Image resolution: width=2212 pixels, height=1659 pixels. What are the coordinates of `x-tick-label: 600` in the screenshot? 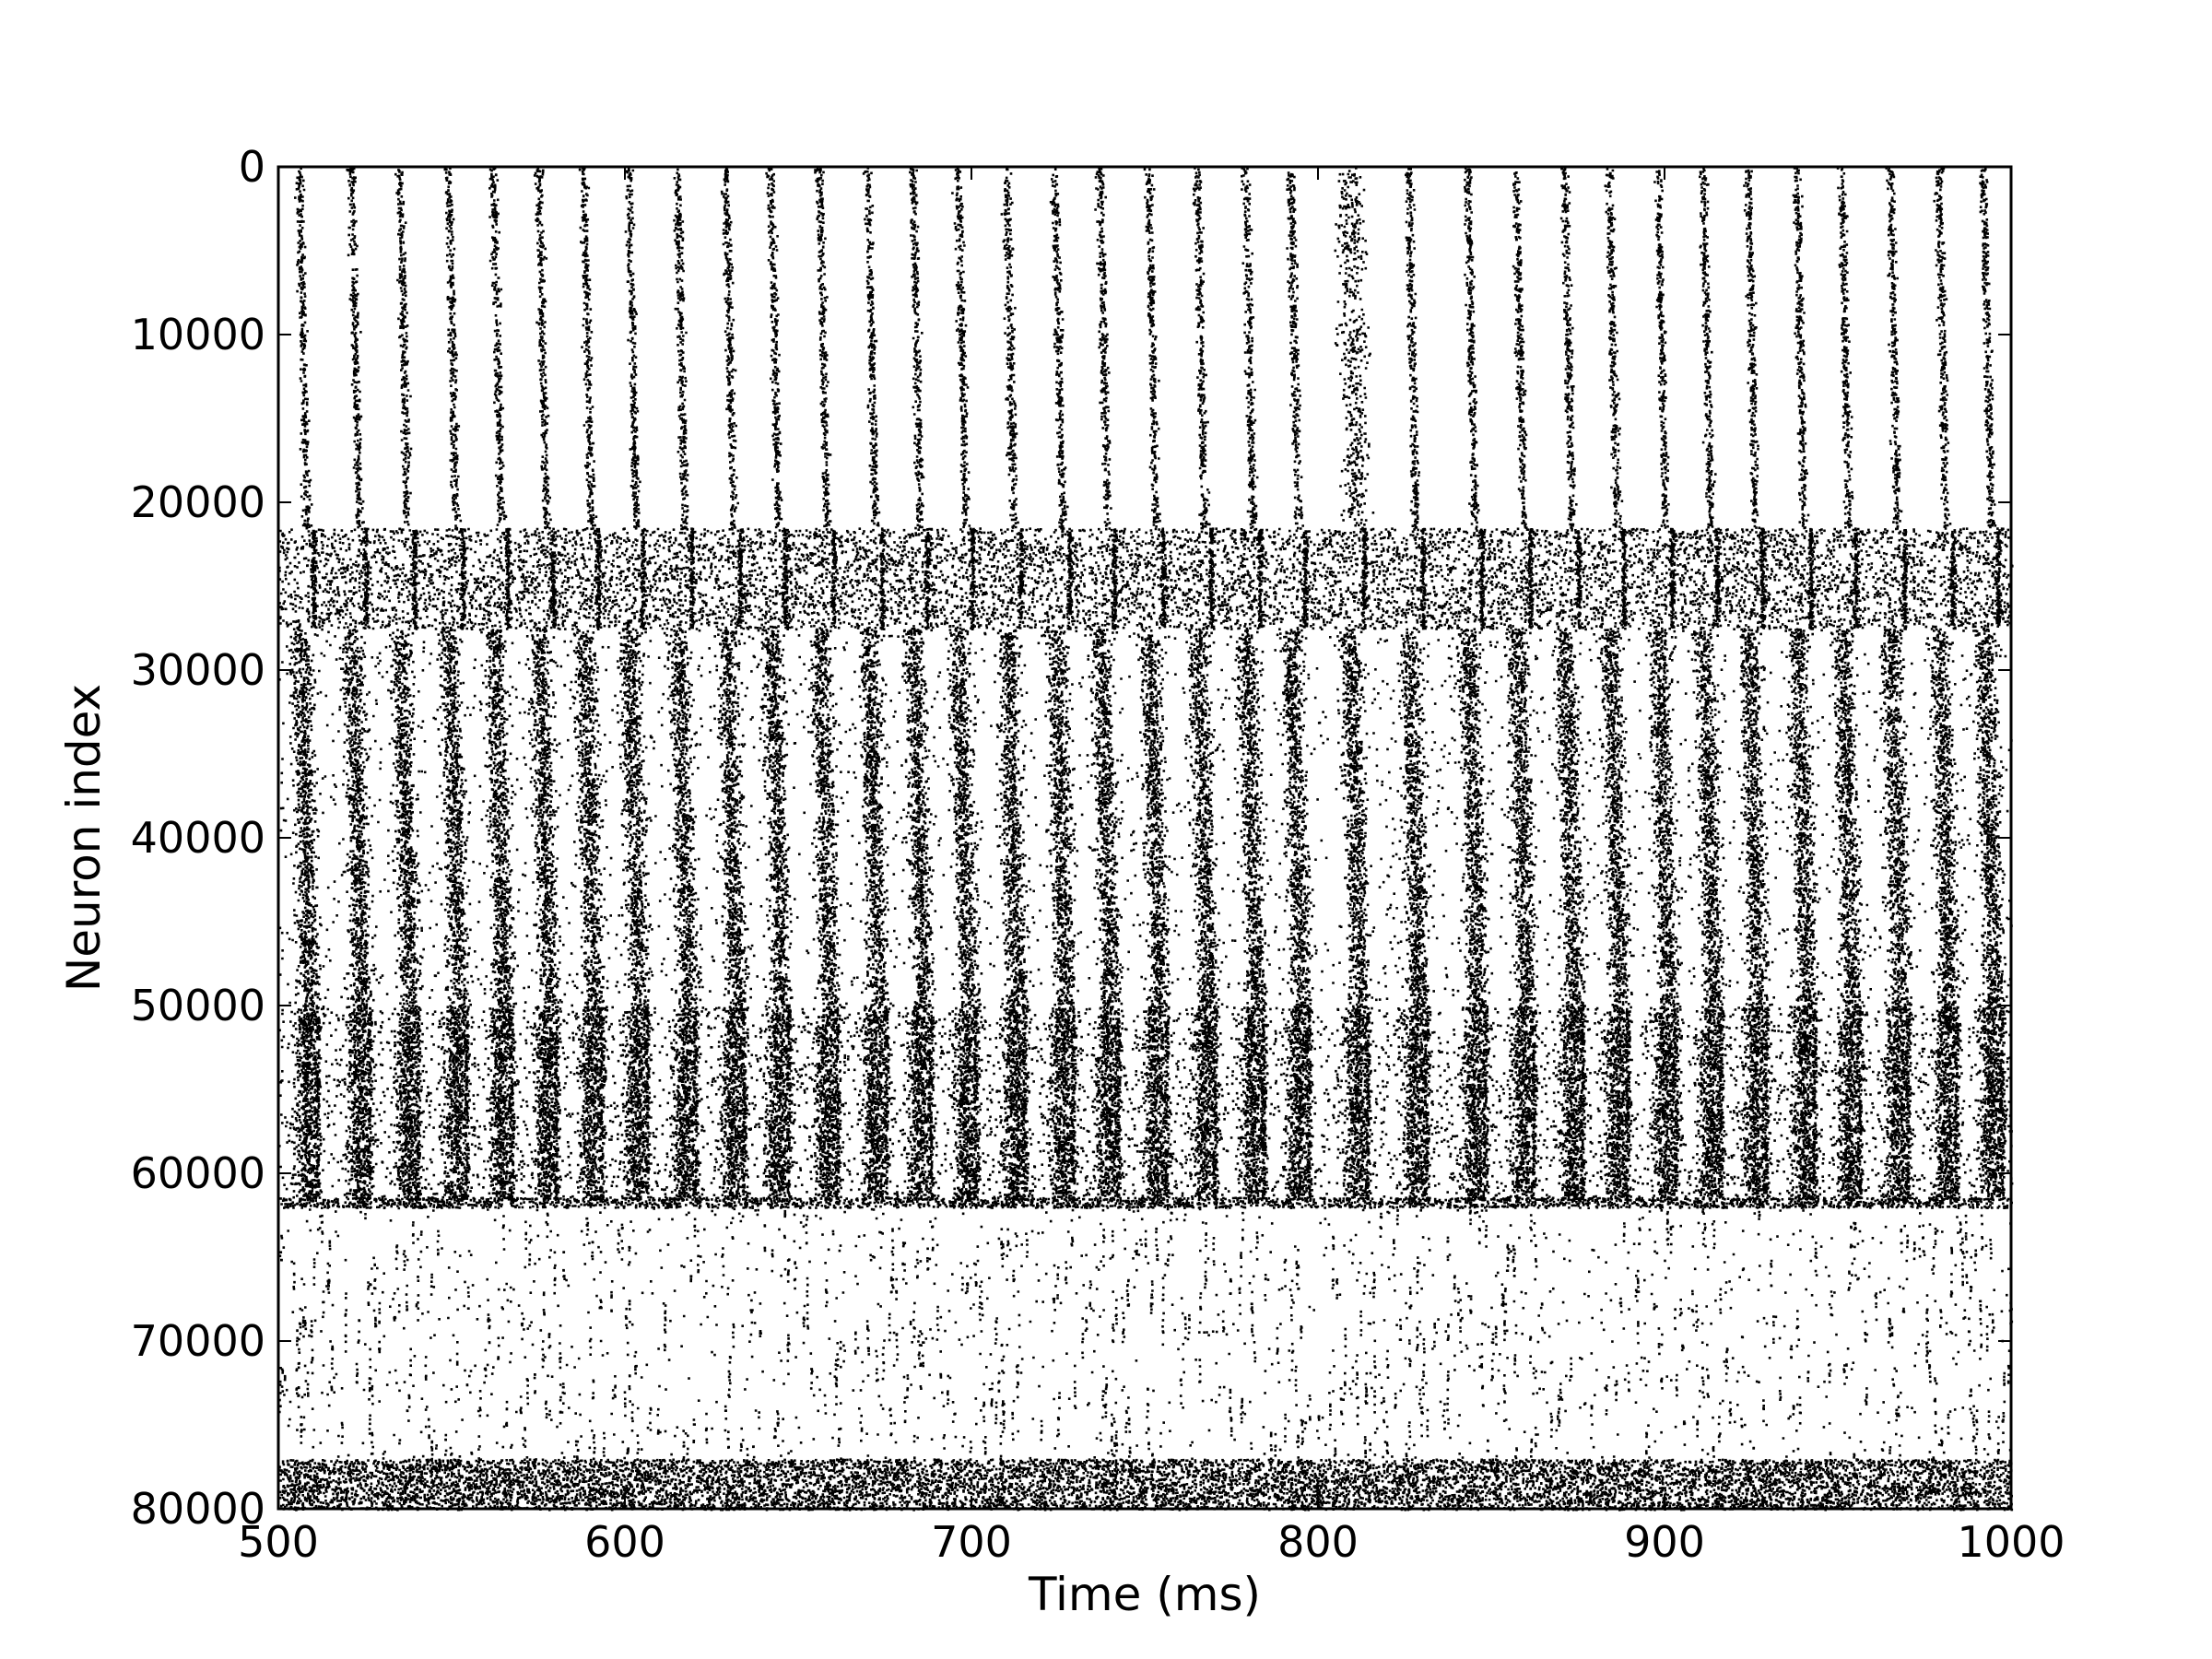 It's located at (624, 1542).